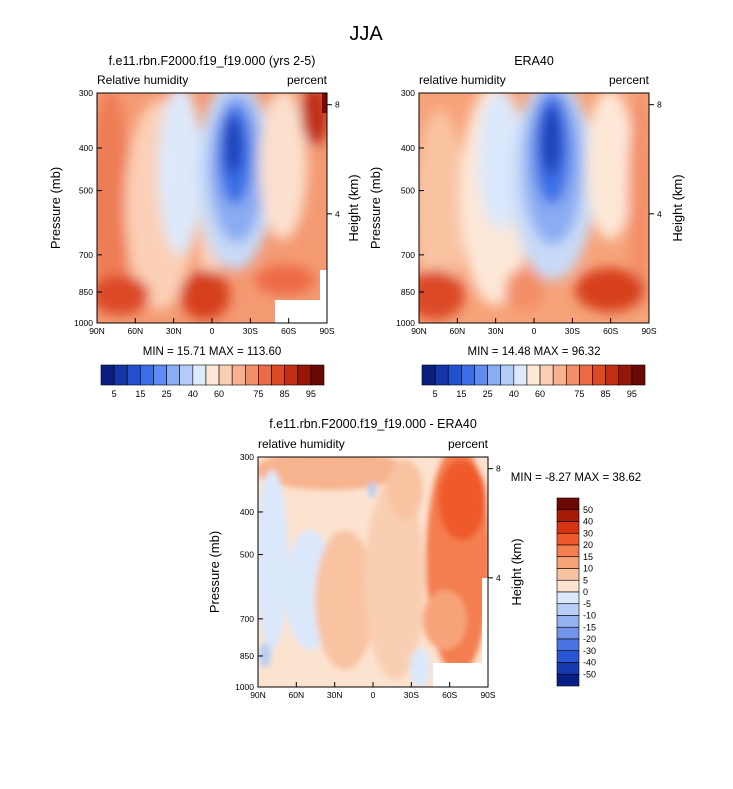  Describe the element at coordinates (375, 208) in the screenshot. I see `panel-era40-ylabel: Pressure (mb)` at that location.